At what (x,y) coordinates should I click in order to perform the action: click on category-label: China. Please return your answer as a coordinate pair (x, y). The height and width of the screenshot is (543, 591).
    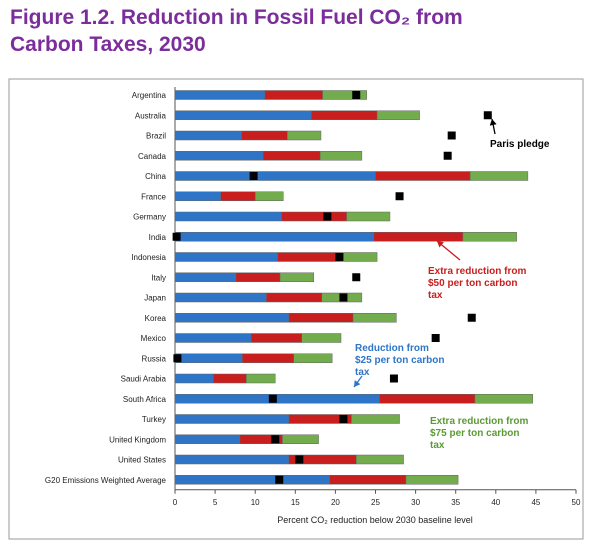
    Looking at the image, I should click on (155, 176).